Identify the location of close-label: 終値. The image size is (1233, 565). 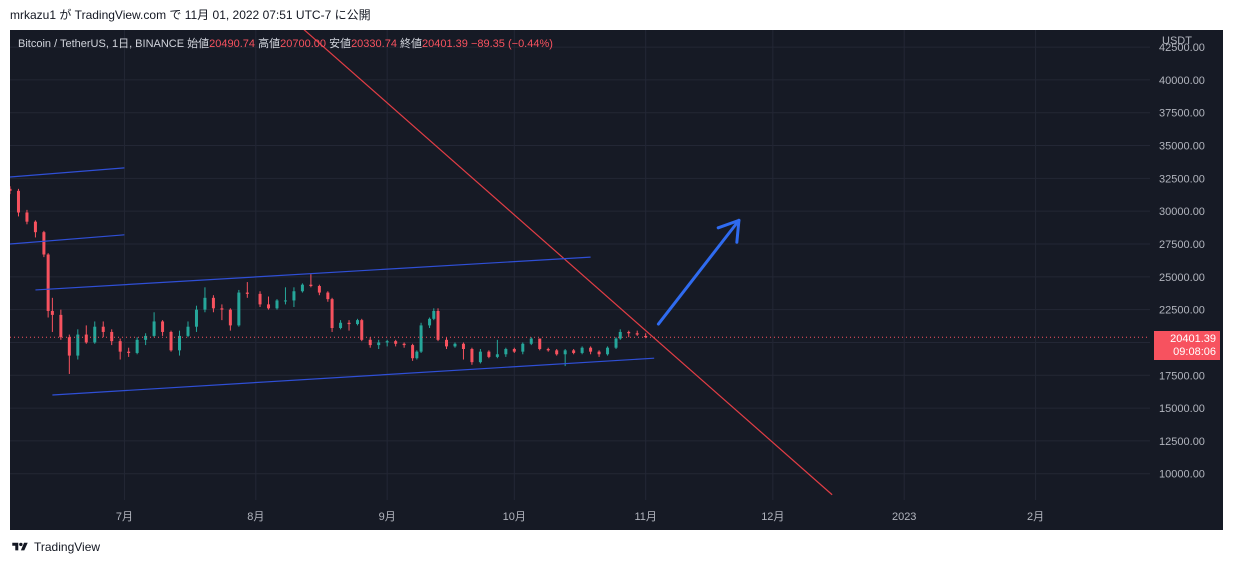
(411, 44).